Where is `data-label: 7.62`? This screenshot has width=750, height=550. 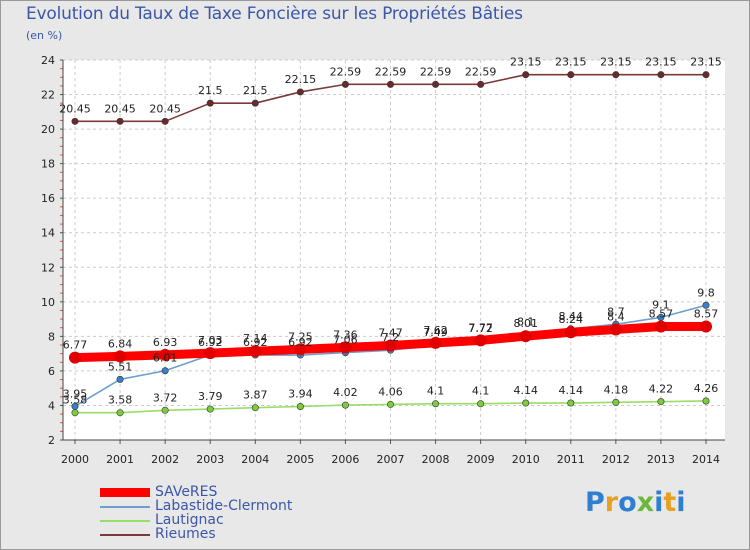 data-label: 7.62 is located at coordinates (435, 330).